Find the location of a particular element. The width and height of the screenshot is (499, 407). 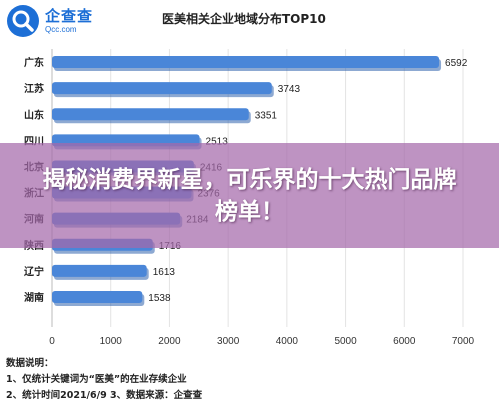

chart-title: 医美相关企业地域分布TOP10 is located at coordinates (244, 19).